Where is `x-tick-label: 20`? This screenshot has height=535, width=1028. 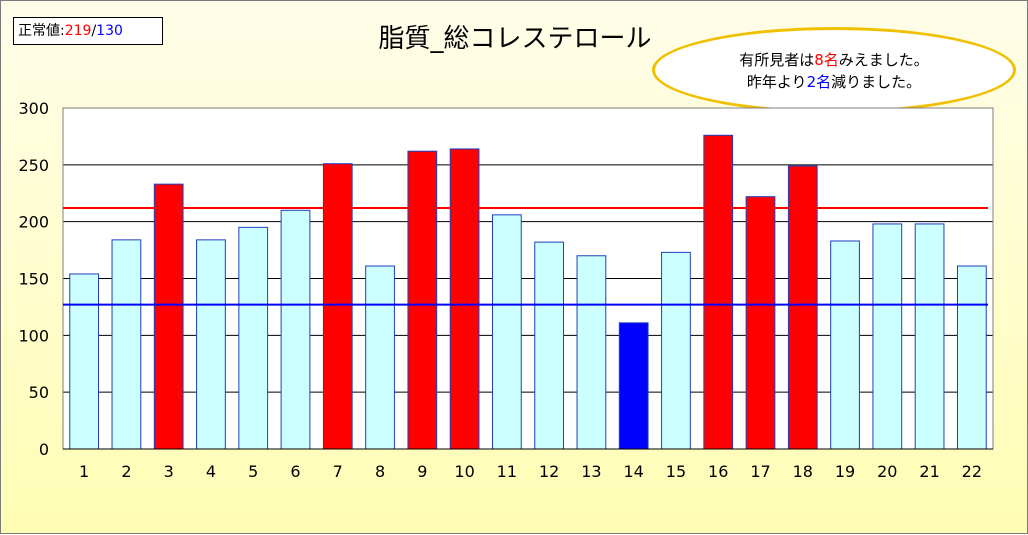
x-tick-label: 20 is located at coordinates (887, 471).